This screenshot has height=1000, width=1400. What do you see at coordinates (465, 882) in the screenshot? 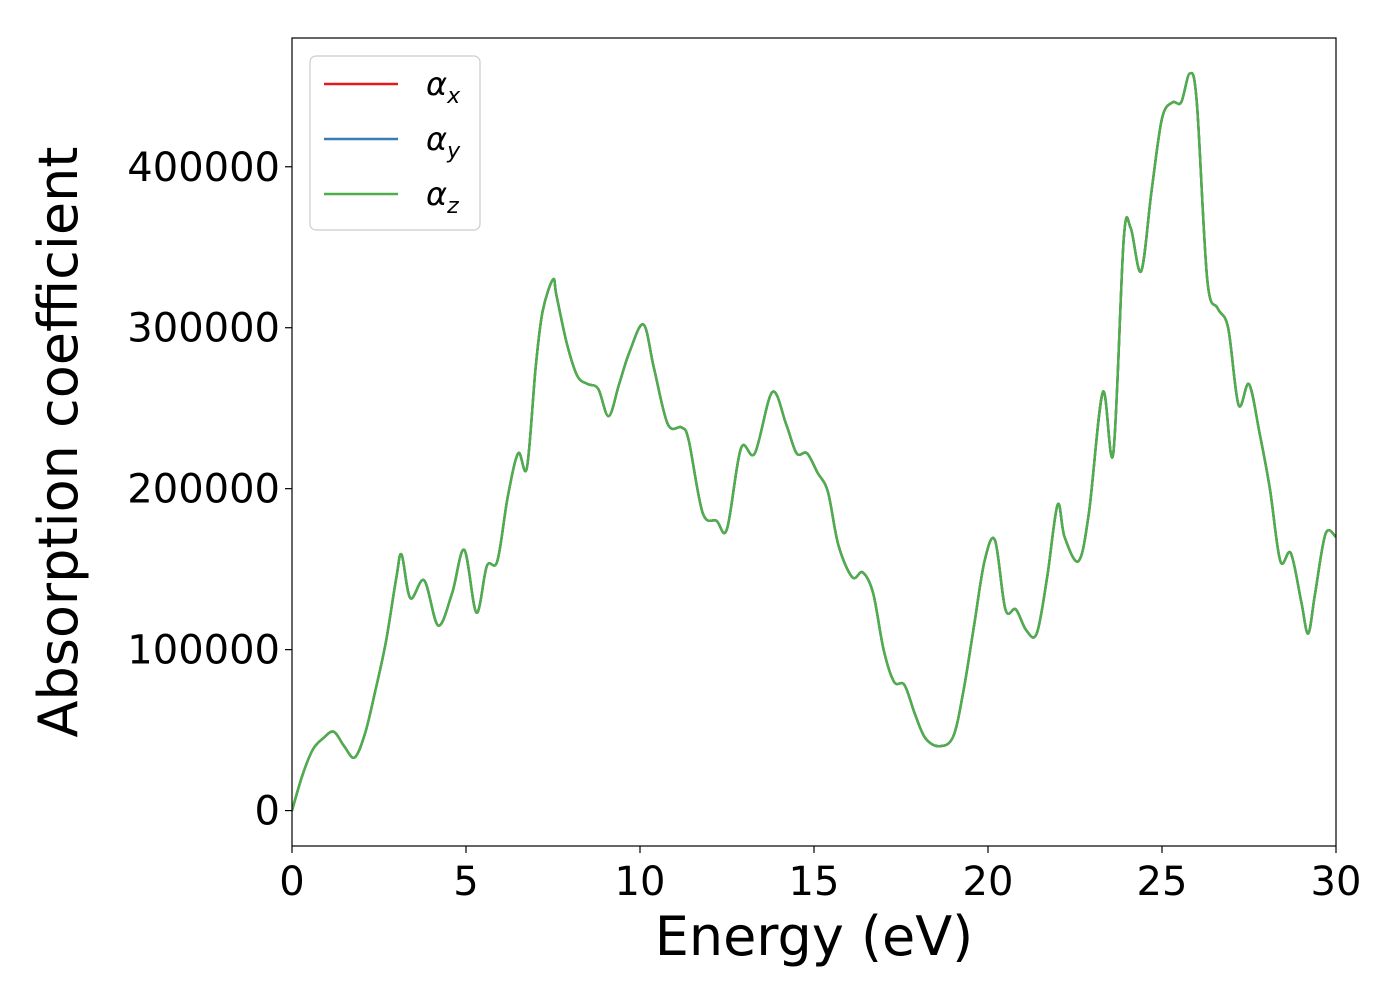
I see `x-tick-label: 5` at bounding box center [465, 882].